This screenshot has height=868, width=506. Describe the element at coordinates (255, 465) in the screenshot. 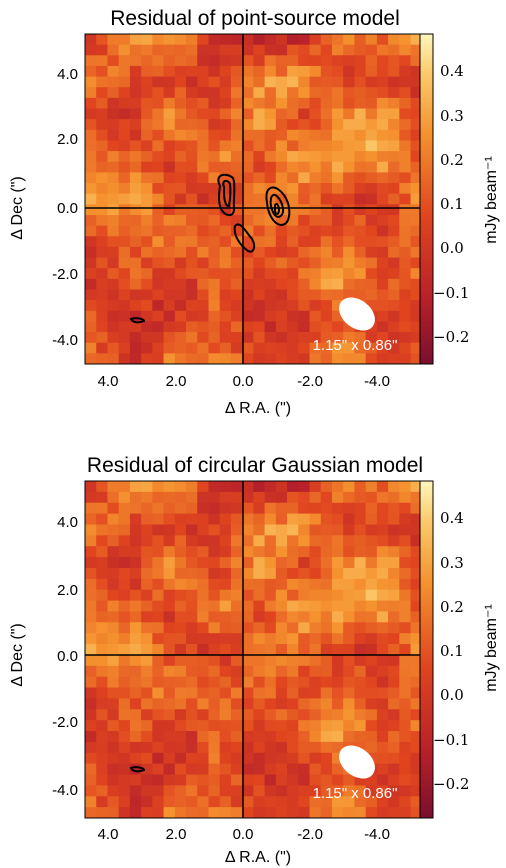

I see `chart-title: Residual of circular Gaussian model` at that location.